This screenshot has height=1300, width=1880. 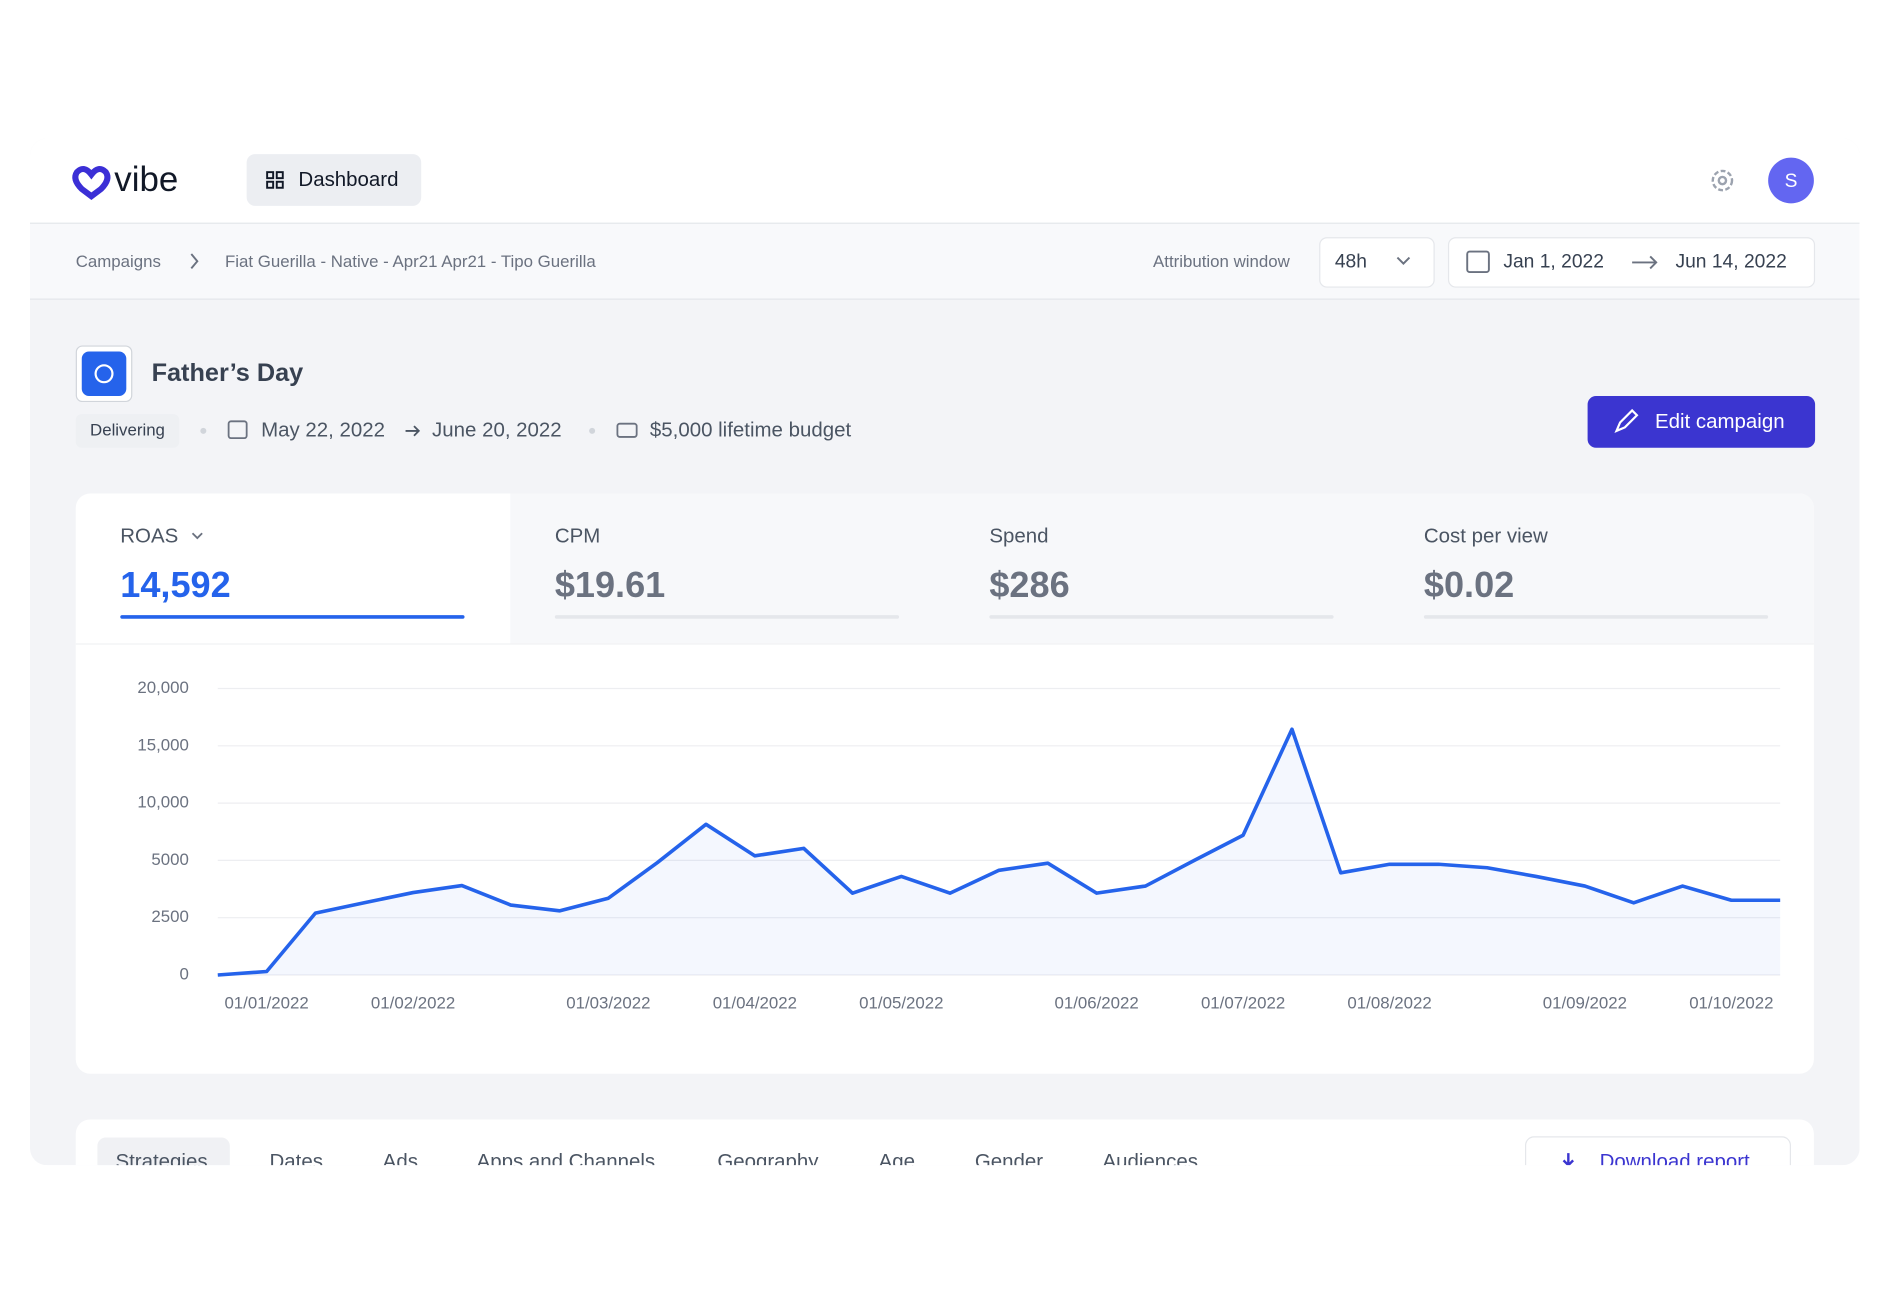 What do you see at coordinates (163, 802) in the screenshot?
I see `y-tick-label: 10,000` at bounding box center [163, 802].